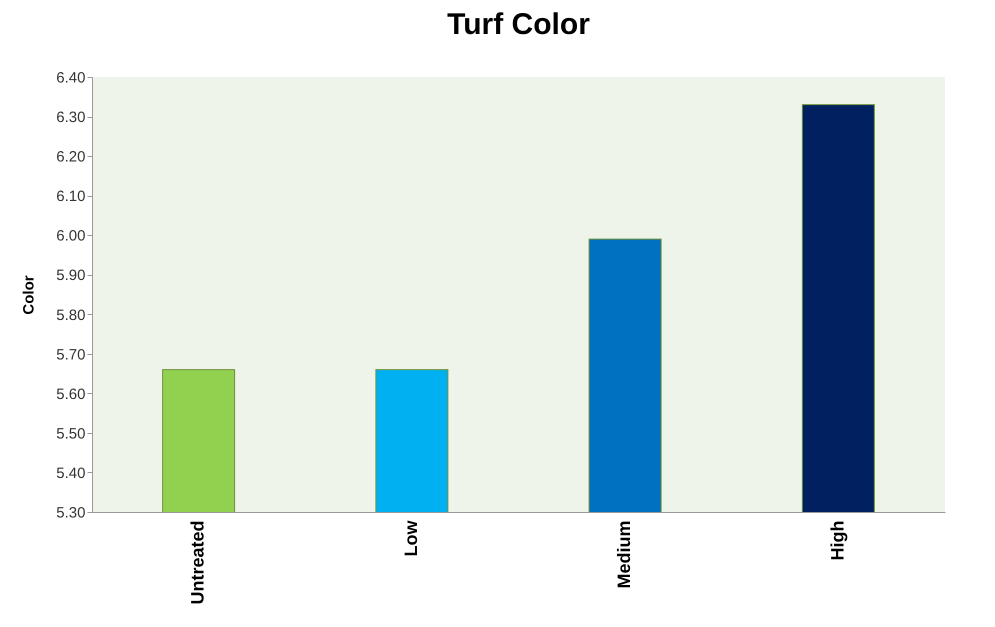 The image size is (995, 627). Describe the element at coordinates (71, 355) in the screenshot. I see `y-tick-label: 5.70` at that location.